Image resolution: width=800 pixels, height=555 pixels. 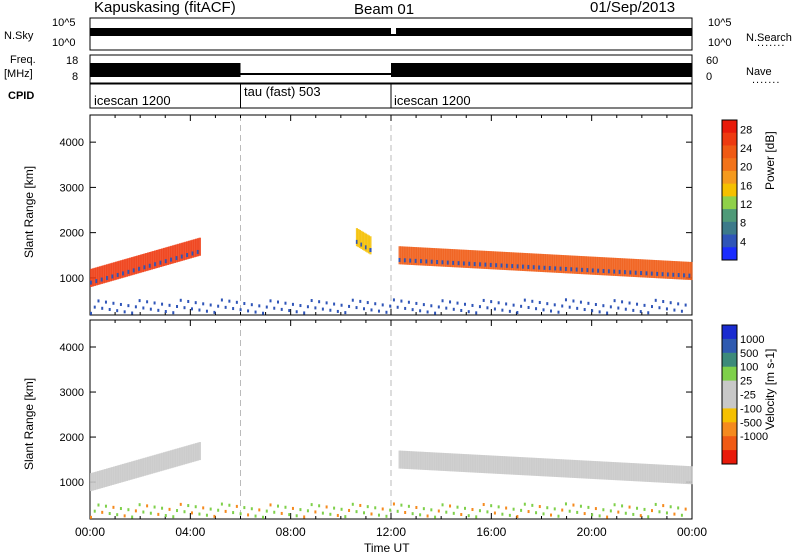 I want to click on date-title: 01/Sep/2013, so click(x=633, y=8).